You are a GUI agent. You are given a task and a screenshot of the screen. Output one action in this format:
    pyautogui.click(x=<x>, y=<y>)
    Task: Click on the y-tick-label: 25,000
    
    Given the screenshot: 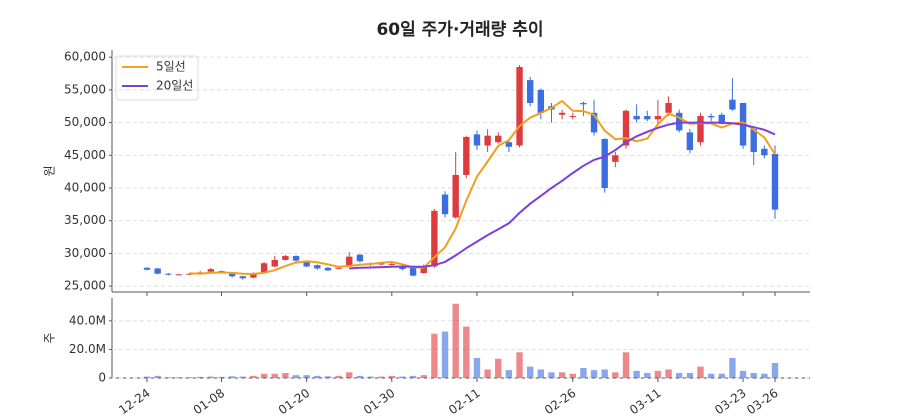 What is the action you would take?
    pyautogui.click(x=85, y=286)
    